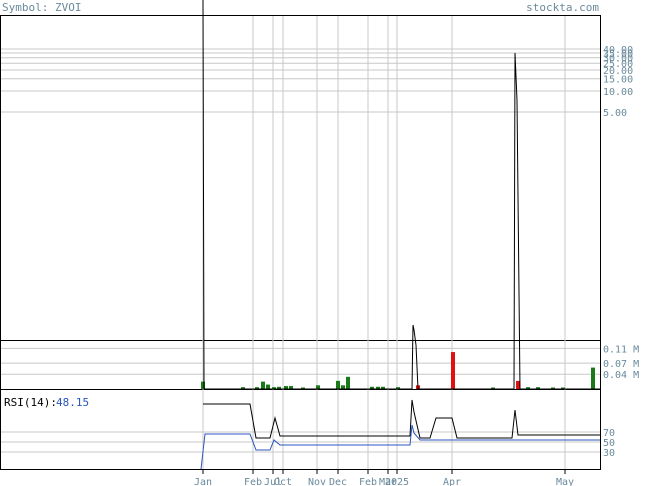 The height and width of the screenshot is (486, 655). Describe the element at coordinates (452, 481) in the screenshot. I see `x-tick-label: Apr` at that location.